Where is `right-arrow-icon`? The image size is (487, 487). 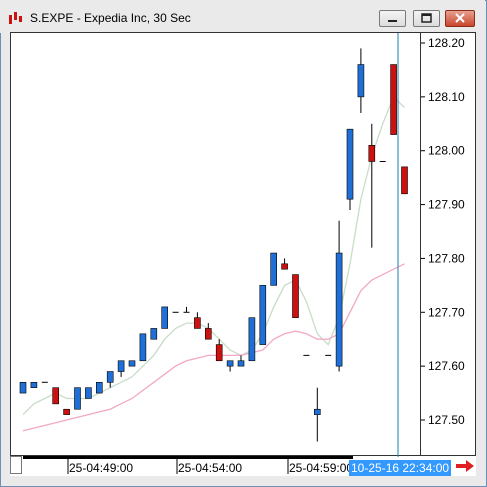
right-arrow-icon is located at coordinates (465, 466).